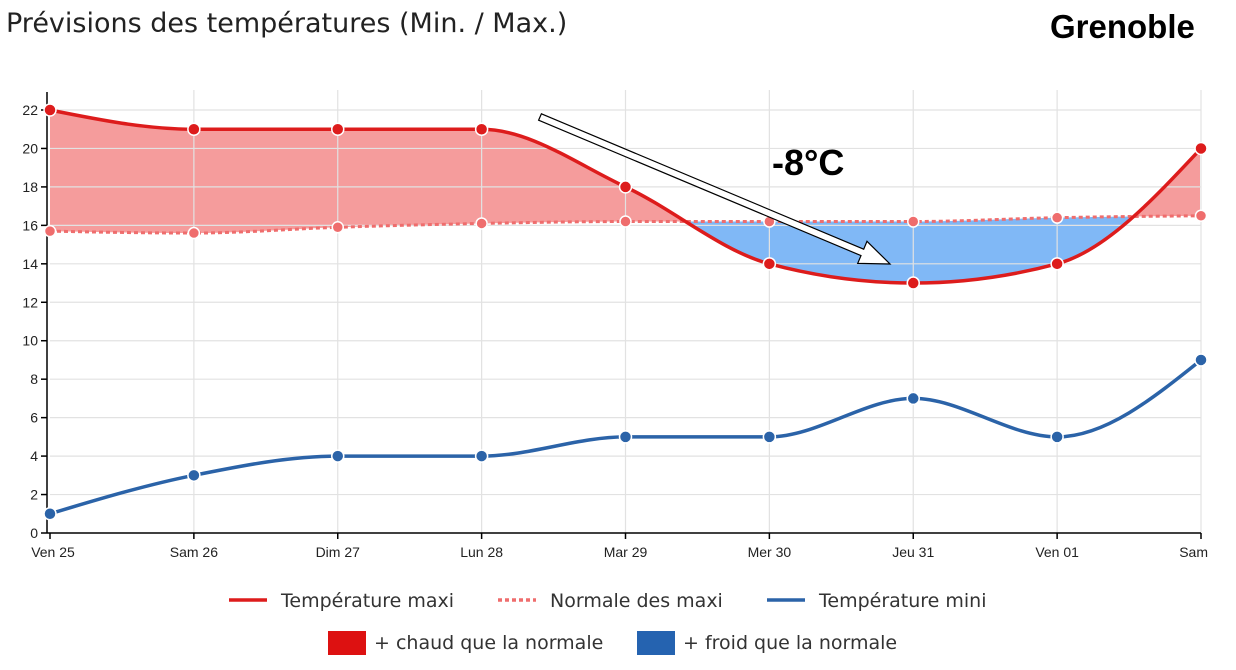 The image size is (1236, 670). I want to click on x-tick-label: Sam, so click(1193, 552).